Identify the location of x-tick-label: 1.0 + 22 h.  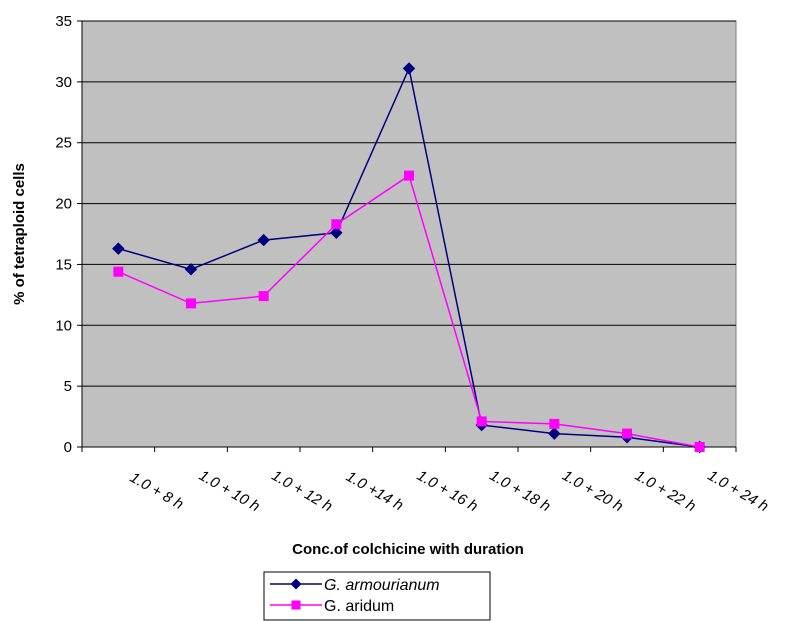
(665, 491).